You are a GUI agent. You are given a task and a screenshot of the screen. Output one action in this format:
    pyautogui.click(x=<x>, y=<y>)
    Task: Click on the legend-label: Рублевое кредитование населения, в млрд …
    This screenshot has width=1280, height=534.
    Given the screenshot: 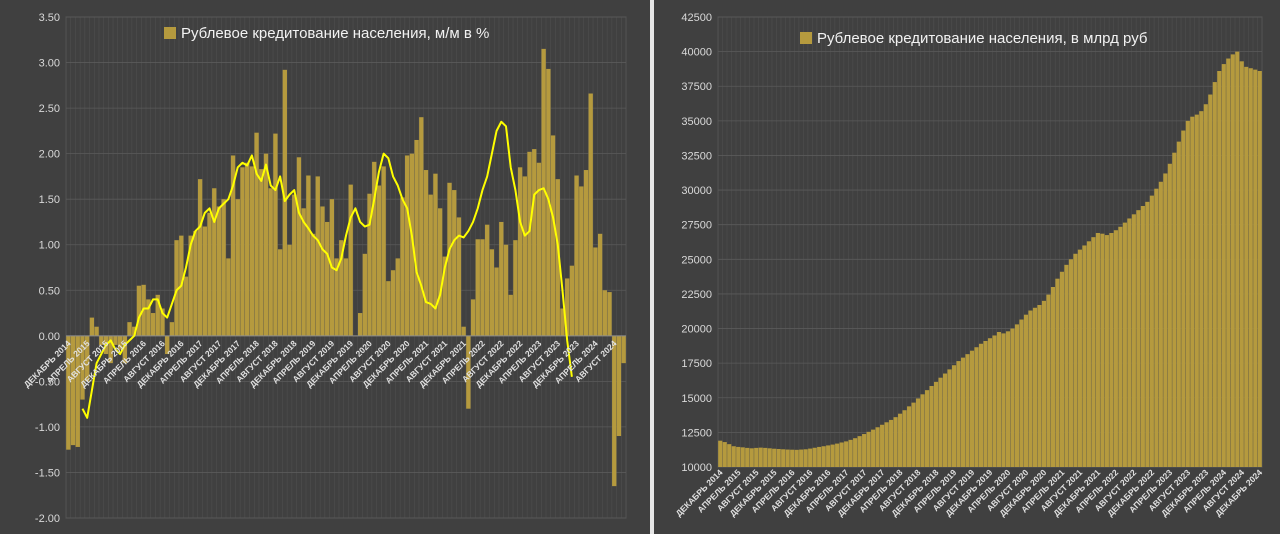 What is the action you would take?
    pyautogui.click(x=982, y=38)
    